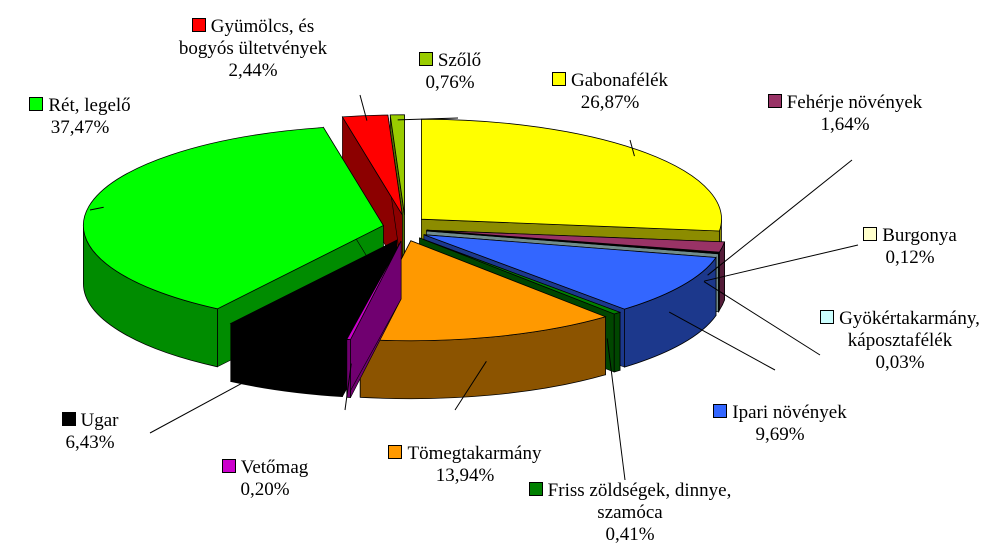  Describe the element at coordinates (450, 82) in the screenshot. I see `value-label: 0,76%` at that location.